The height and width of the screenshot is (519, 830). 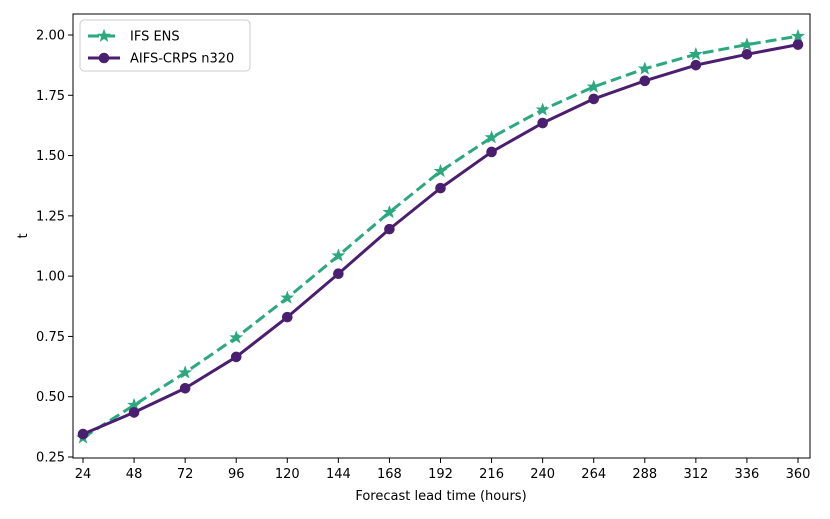 I want to click on y-tick-label: 2.00, so click(x=50, y=36).